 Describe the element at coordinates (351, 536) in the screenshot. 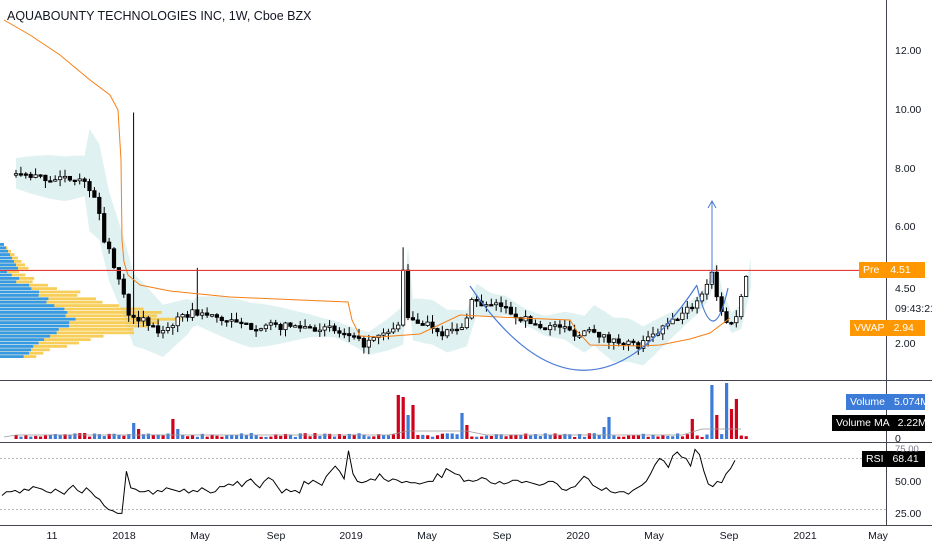

I see `time-tick: 2019` at that location.